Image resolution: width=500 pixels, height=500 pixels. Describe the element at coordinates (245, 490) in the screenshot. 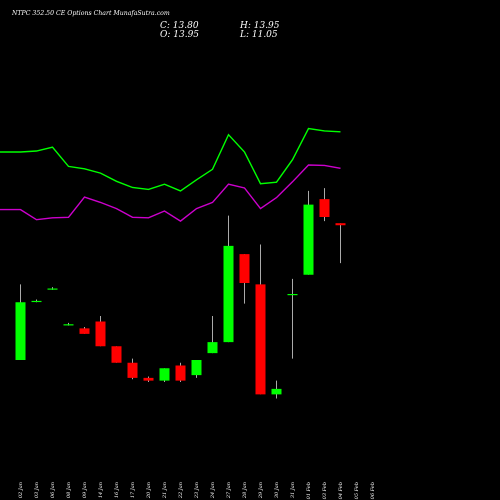

I see `x-tick-label: 28 Jan` at that location.